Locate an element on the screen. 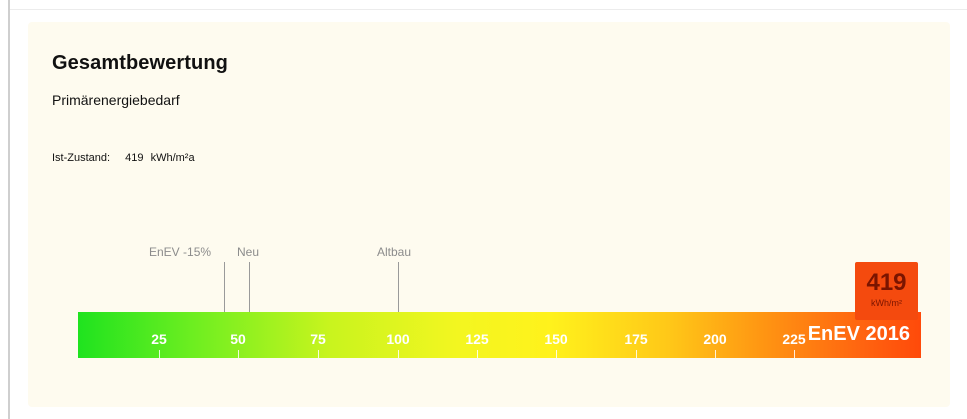 The height and width of the screenshot is (419, 967). marker-label-enev-15: EnEV -15% is located at coordinates (180, 252).